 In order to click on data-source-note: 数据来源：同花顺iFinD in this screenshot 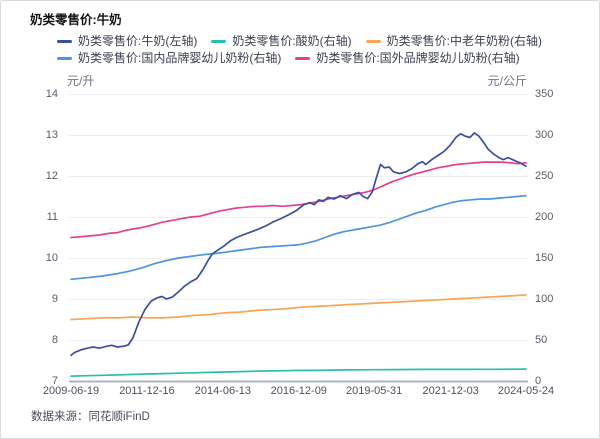, I will do `click(90, 417)`.